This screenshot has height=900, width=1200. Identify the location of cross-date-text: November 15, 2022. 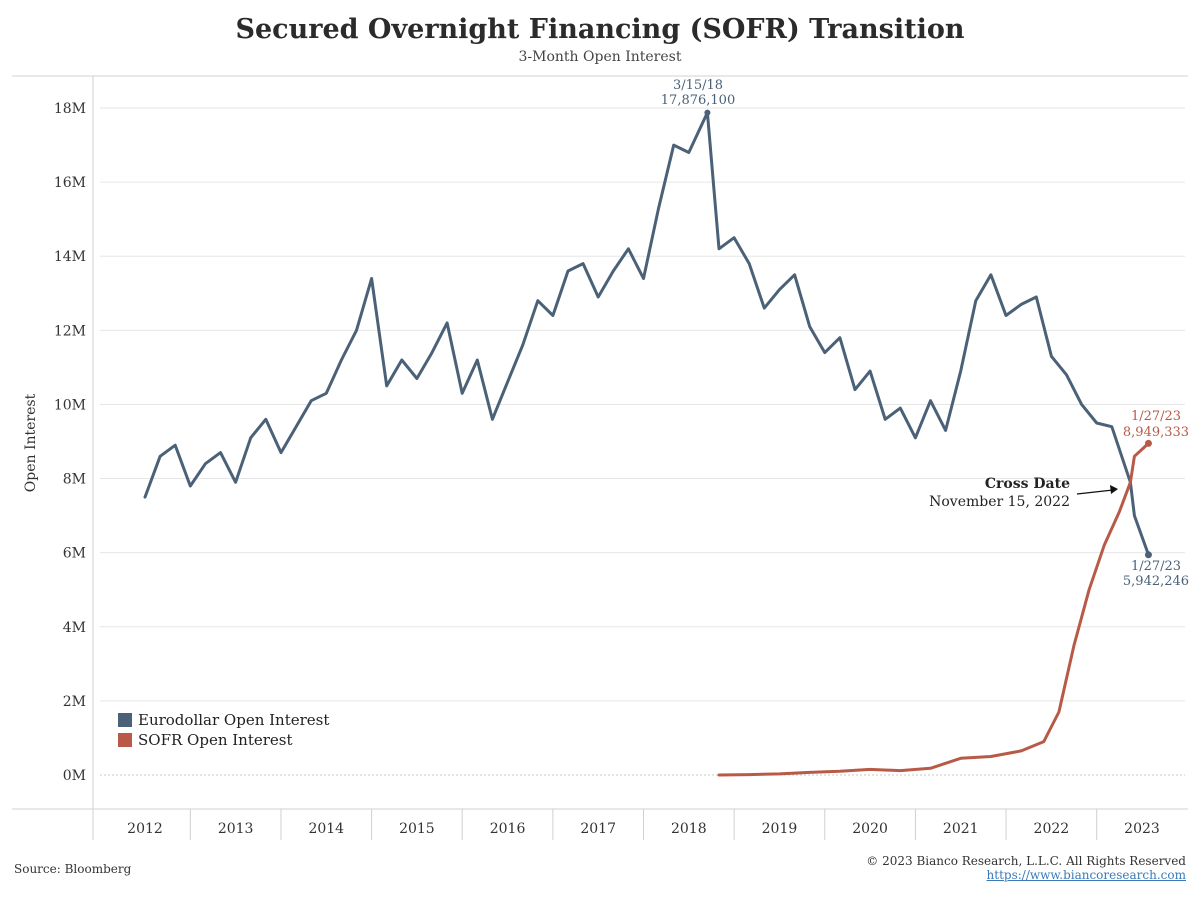
(999, 502).